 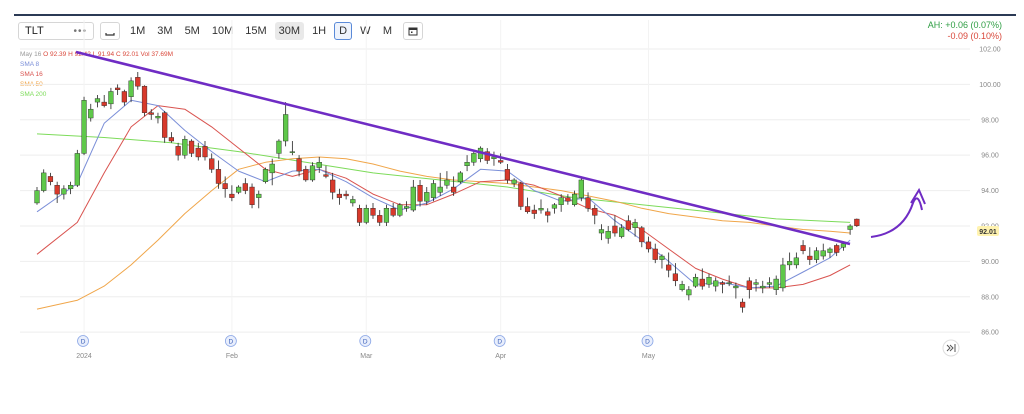 What do you see at coordinates (127, 54) in the screenshot?
I see `legend-close: C 92.01` at bounding box center [127, 54].